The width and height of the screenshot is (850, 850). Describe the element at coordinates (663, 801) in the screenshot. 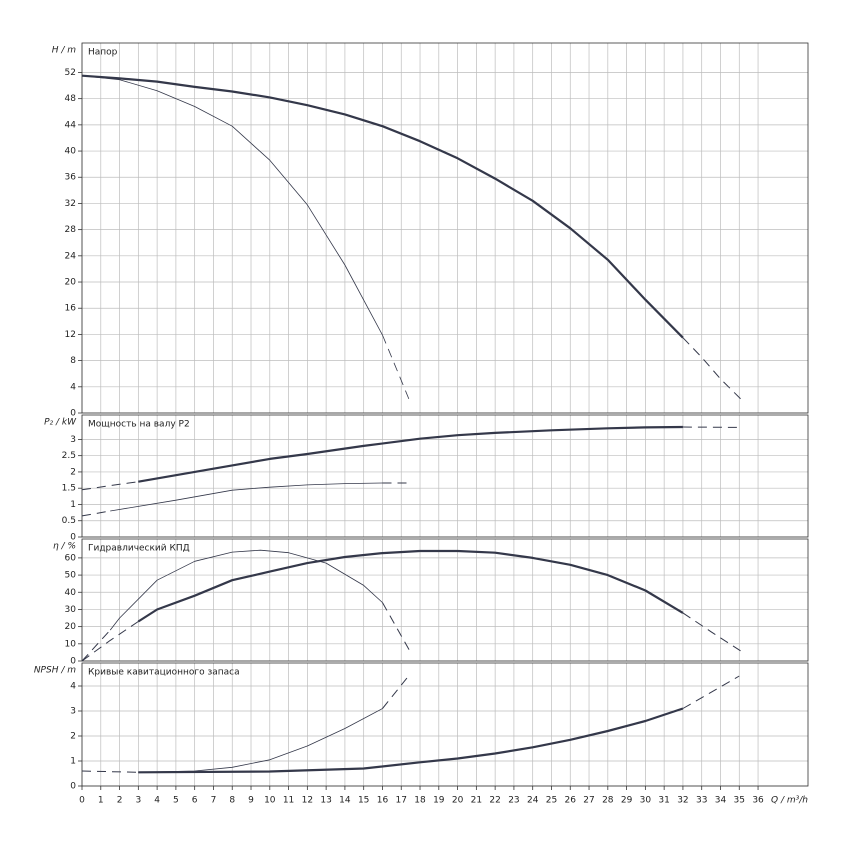

I see `x-tick-label: 31` at that location.